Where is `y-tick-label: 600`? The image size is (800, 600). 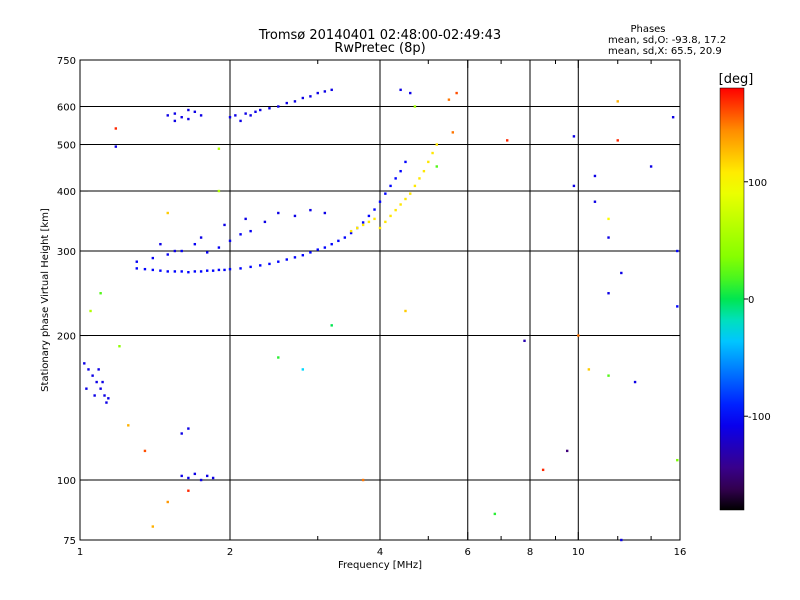
y-tick-label: 600 is located at coordinates (66, 108).